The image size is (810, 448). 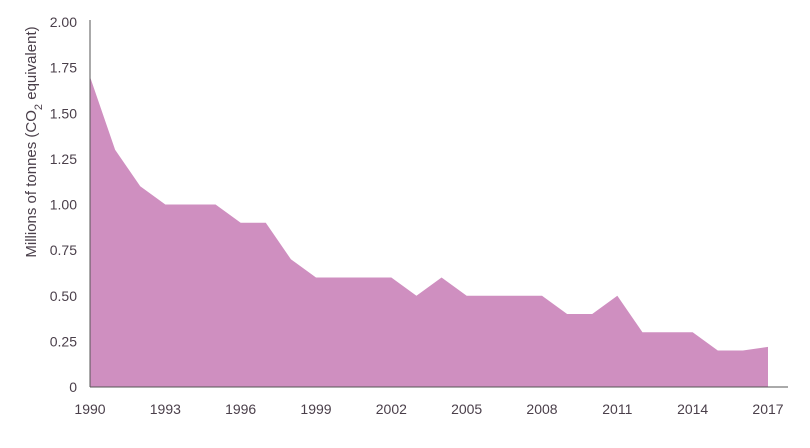 I want to click on y-axis-title: Millions of tonnes (CO2 equivalent), so click(x=34, y=141).